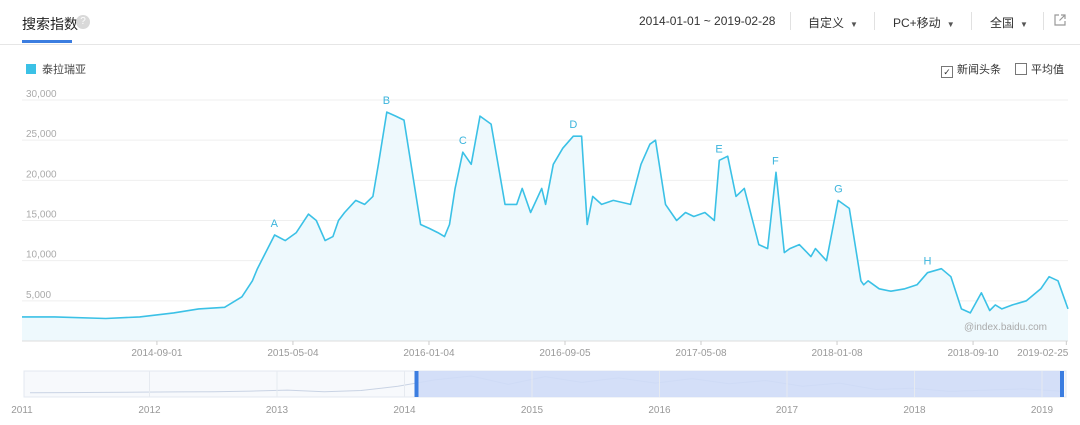 This screenshot has height=425, width=1080. What do you see at coordinates (826, 23) in the screenshot?
I see `custom-range-label: 自定义` at bounding box center [826, 23].